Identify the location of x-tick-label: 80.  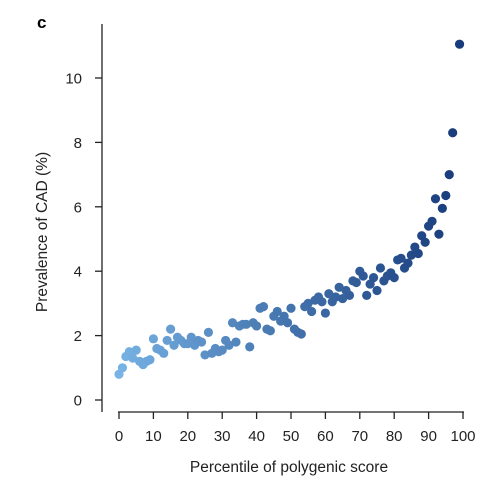
(394, 436).